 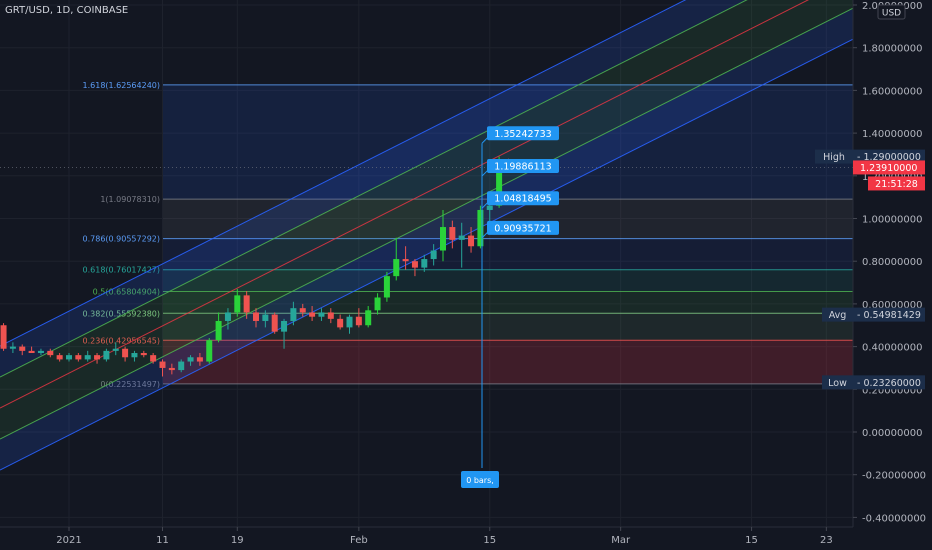 What do you see at coordinates (122, 313) in the screenshot?
I see `fib-level-label: 0.382(0.55592380)` at bounding box center [122, 313].